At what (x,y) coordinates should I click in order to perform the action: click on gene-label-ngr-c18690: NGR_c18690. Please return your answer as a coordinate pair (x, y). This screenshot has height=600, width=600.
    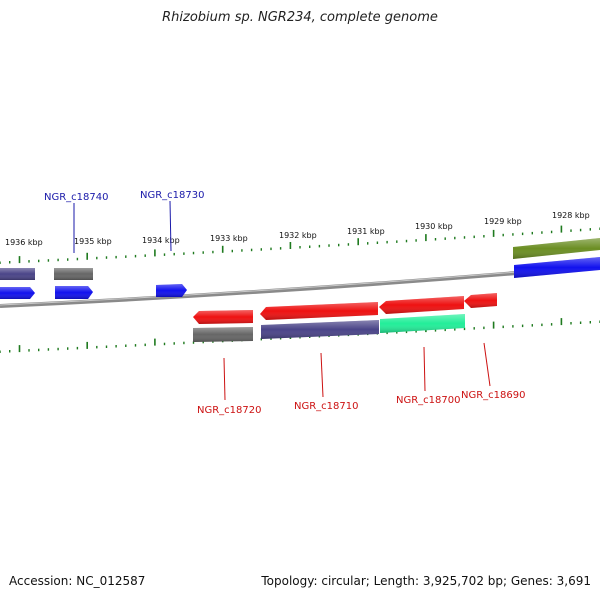
    Looking at the image, I should click on (493, 395).